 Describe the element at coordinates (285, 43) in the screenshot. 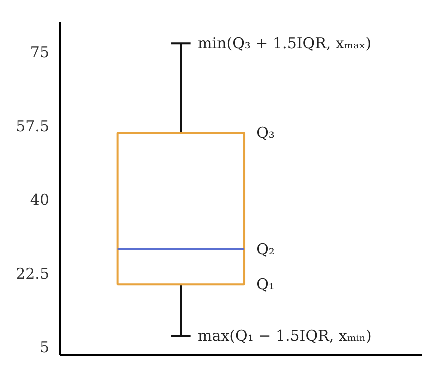

I see `annotation: min(Q₃ + 1.5IQR, xₘₐₓ)` at that location.